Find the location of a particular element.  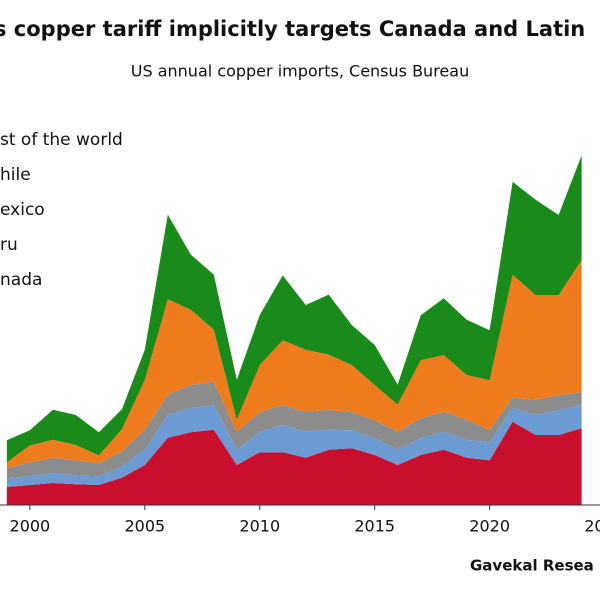

x-tick-label: 2005 is located at coordinates (144, 526).